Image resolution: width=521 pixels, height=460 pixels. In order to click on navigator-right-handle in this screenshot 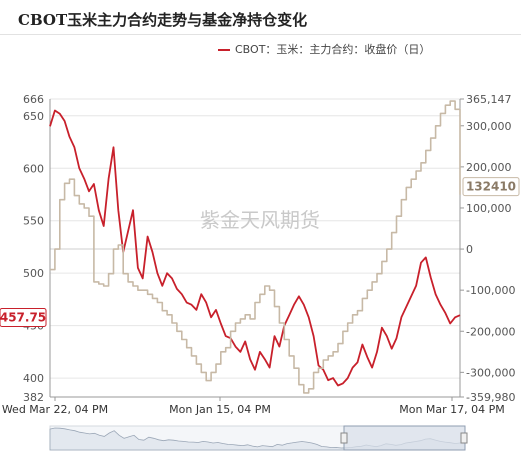, I will do `click(464, 438)`.